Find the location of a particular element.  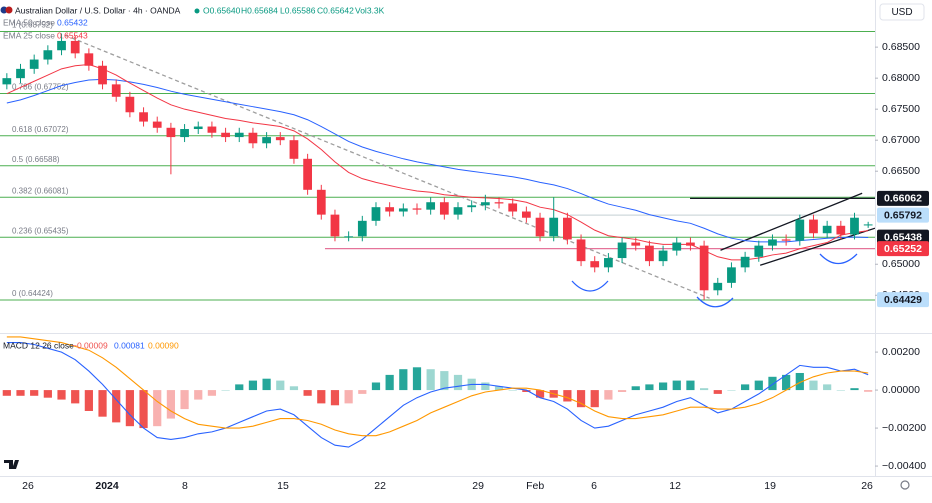

currency-button is located at coordinates (902, 12).